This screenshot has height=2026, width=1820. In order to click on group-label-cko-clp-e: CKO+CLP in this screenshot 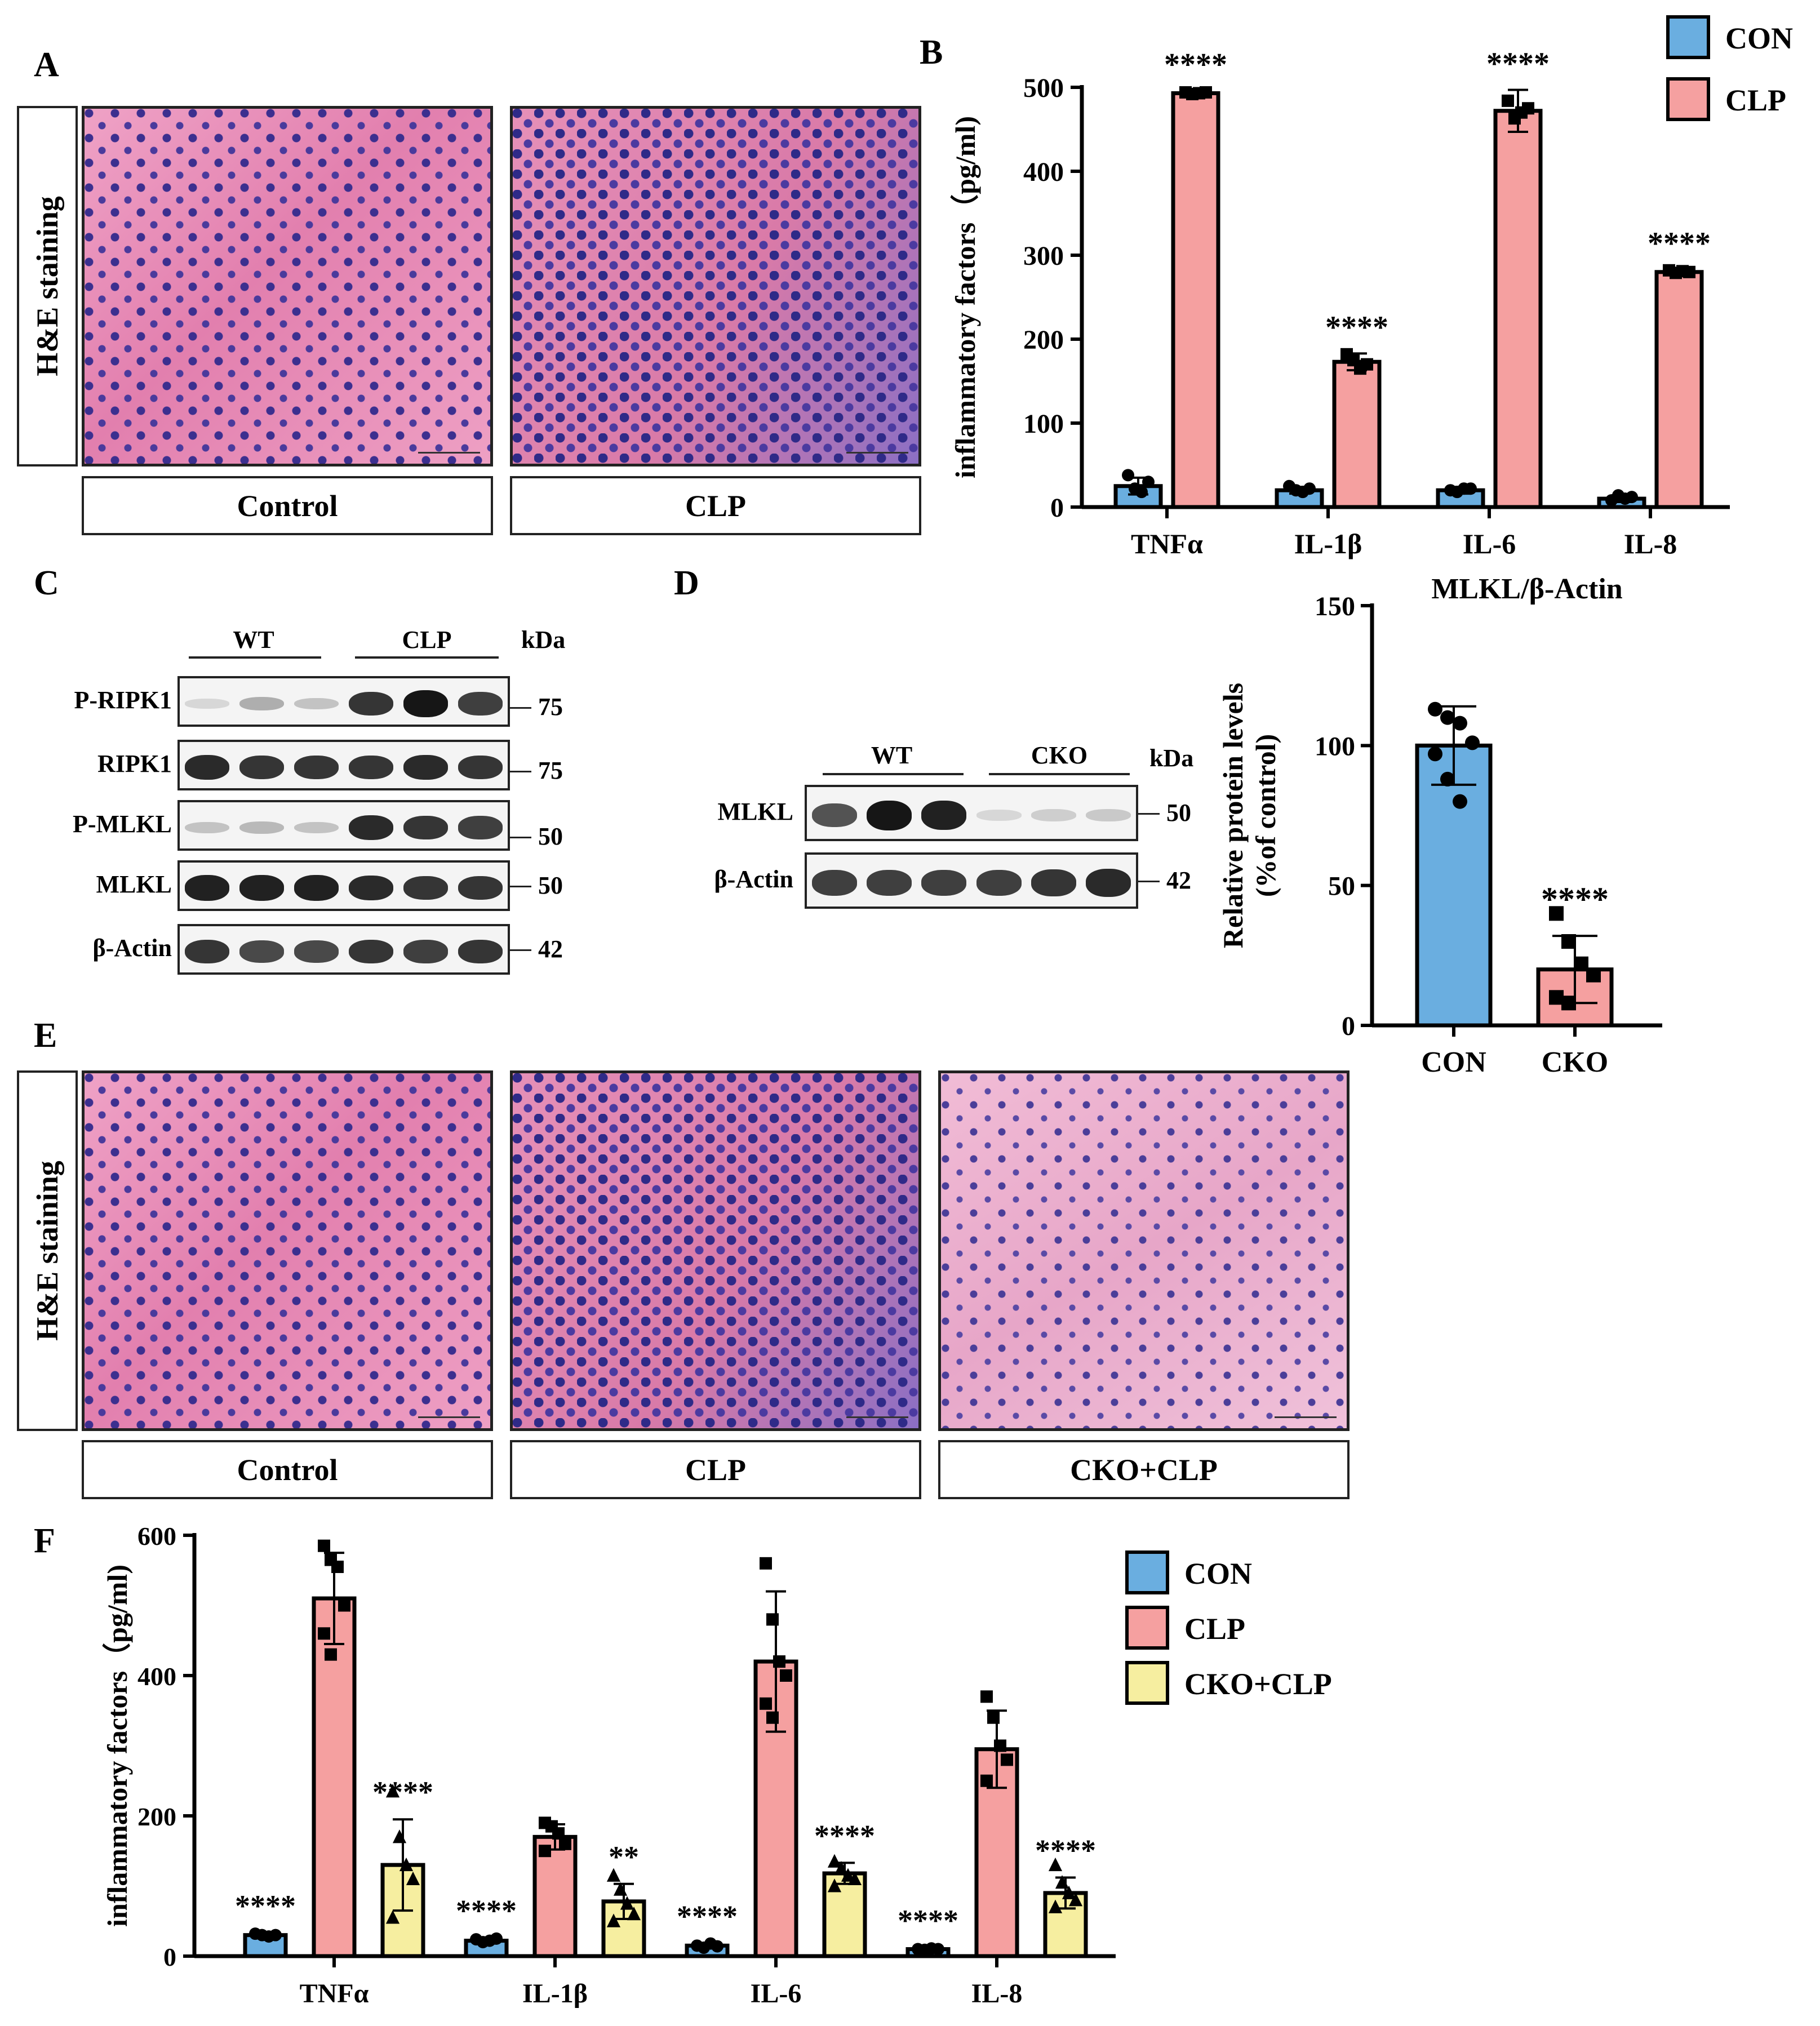, I will do `click(1144, 1469)`.